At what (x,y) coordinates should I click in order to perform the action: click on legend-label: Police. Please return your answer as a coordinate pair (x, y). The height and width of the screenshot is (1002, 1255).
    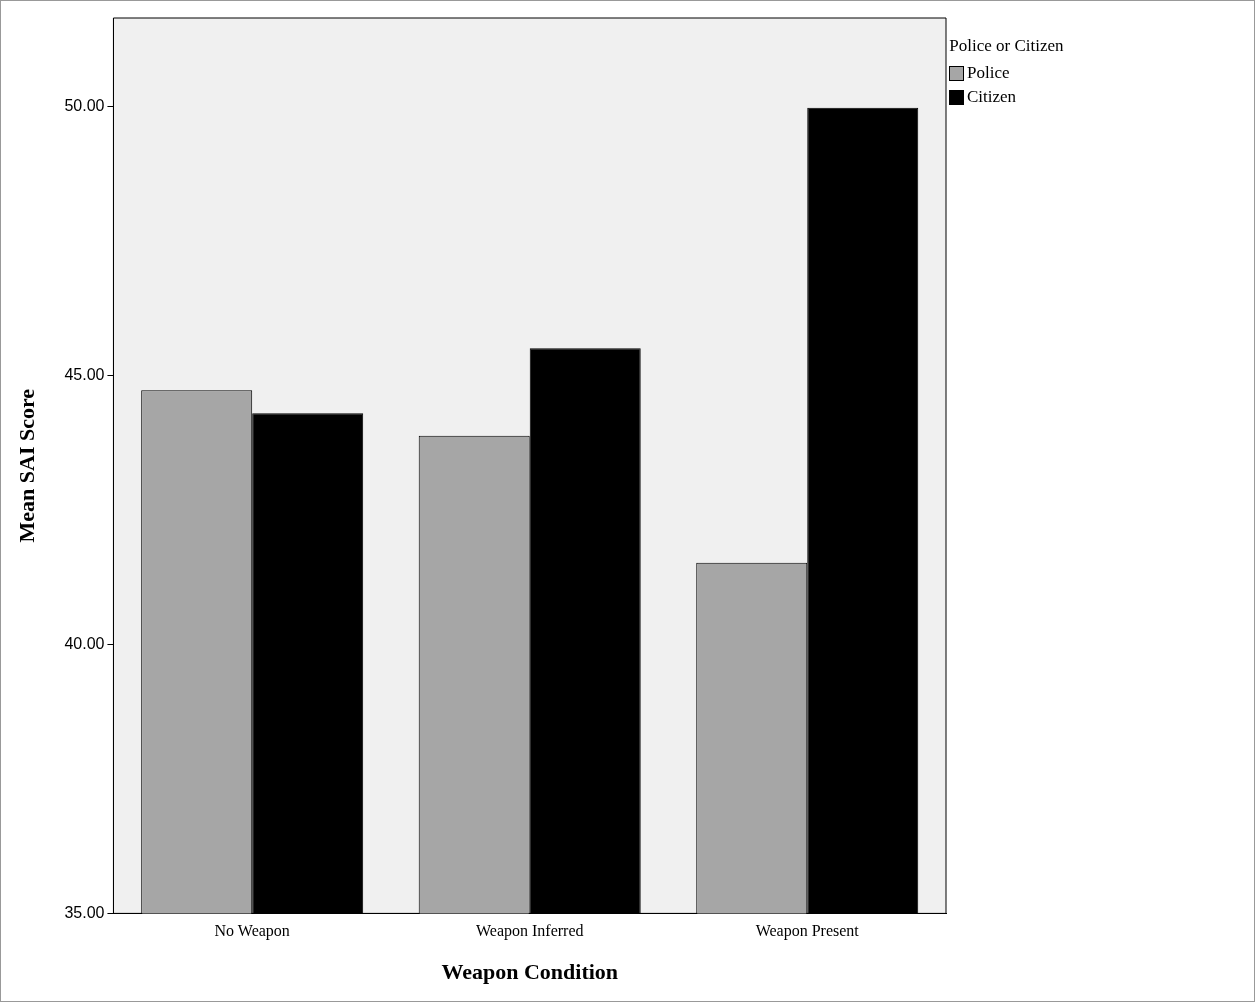
    Looking at the image, I should click on (988, 73).